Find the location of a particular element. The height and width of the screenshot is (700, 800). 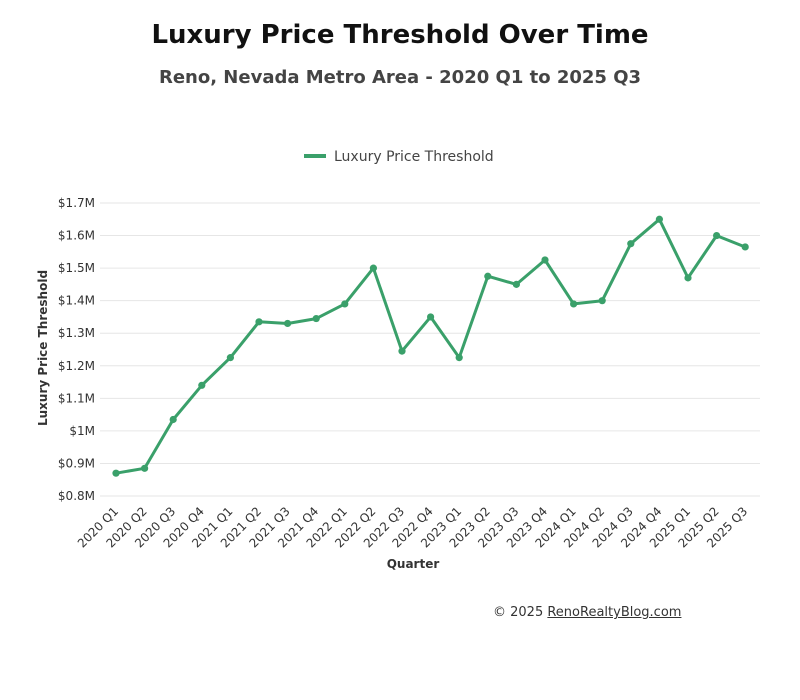

copyright-text: © 2025 is located at coordinates (518, 612).